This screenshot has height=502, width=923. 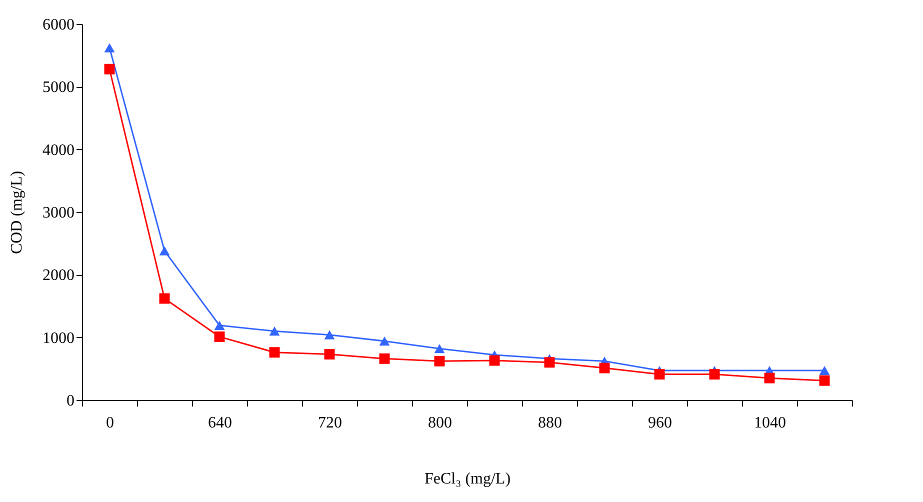 What do you see at coordinates (58, 213) in the screenshot?
I see `y-tick-label: 3000` at bounding box center [58, 213].